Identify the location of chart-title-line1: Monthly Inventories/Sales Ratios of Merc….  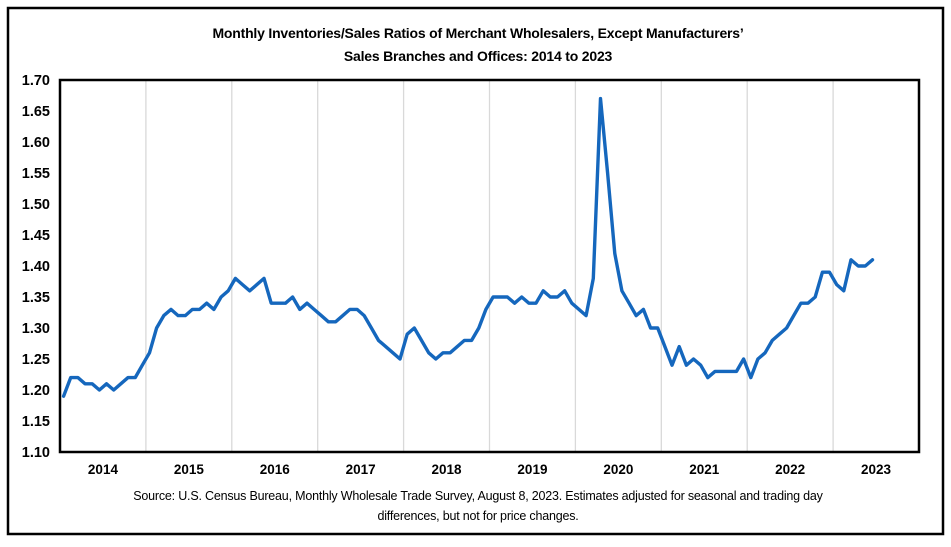
(477, 33).